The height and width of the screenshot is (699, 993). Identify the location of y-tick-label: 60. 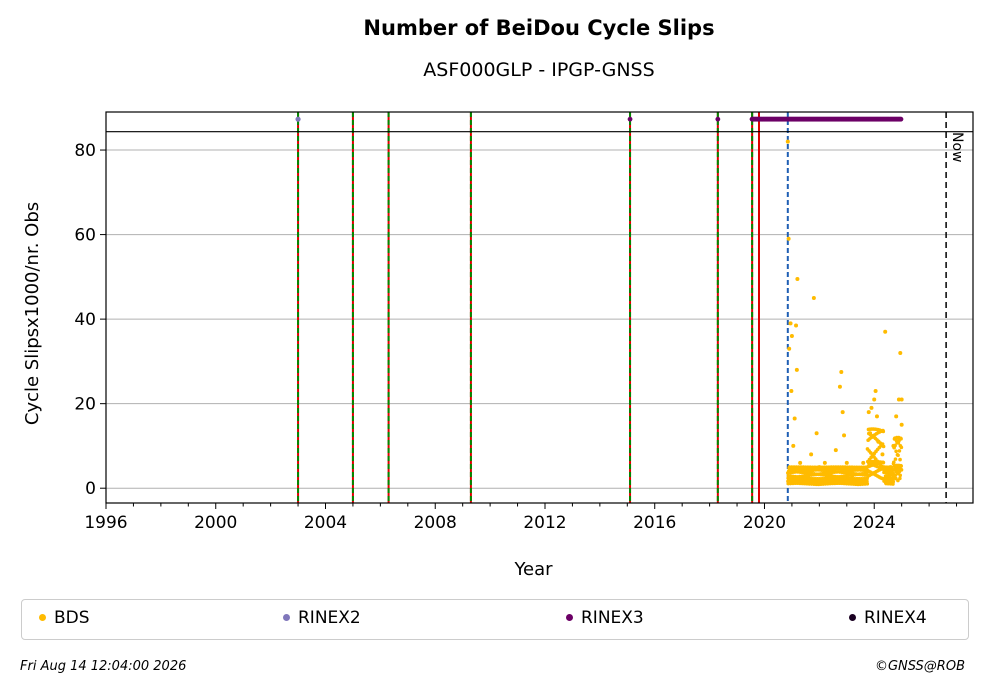
(85, 236).